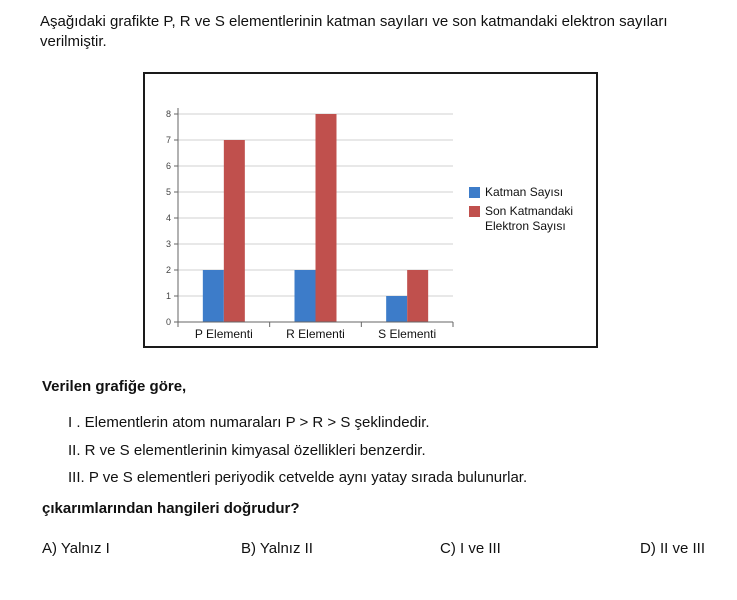  Describe the element at coordinates (315, 334) in the screenshot. I see `category-label: R Elementi` at that location.